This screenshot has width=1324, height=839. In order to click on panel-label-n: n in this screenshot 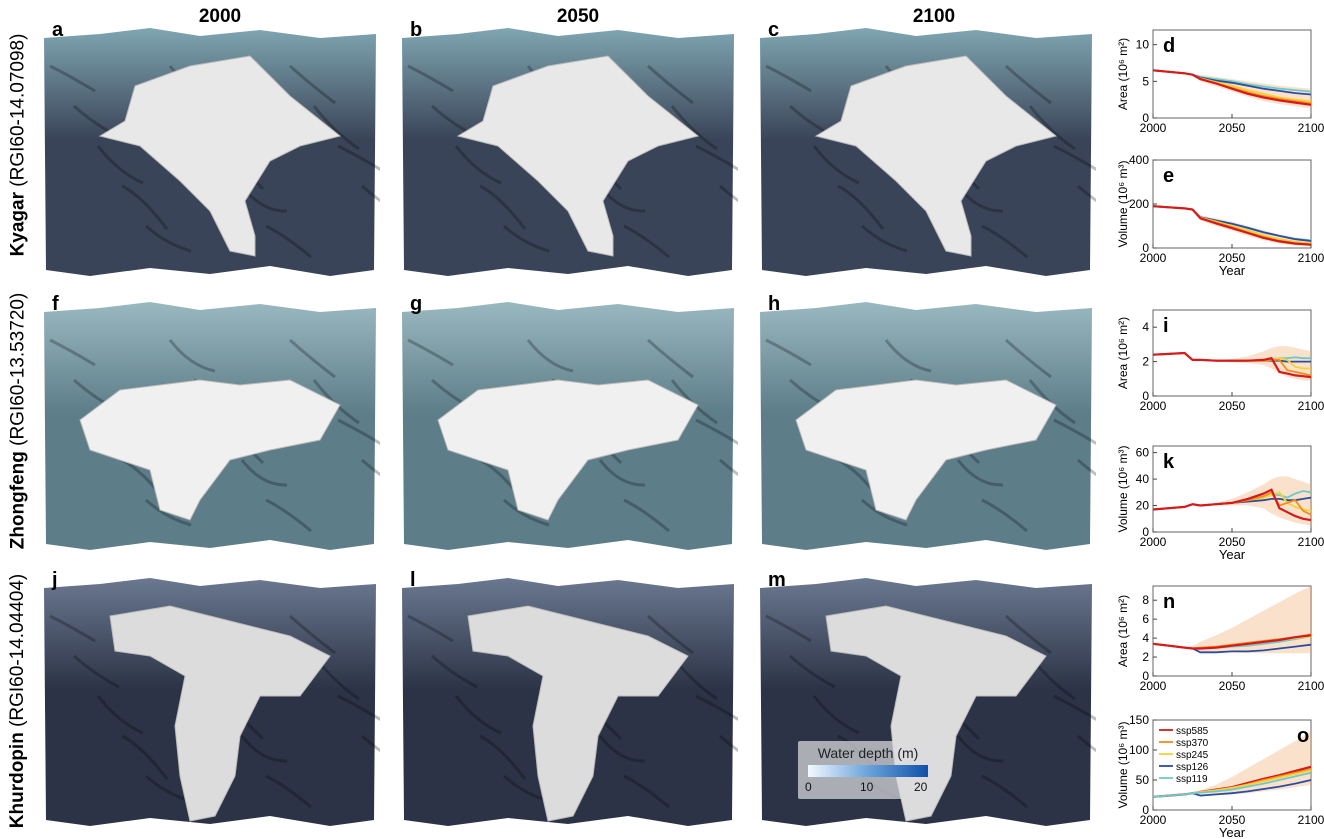, I will do `click(1169, 602)`.